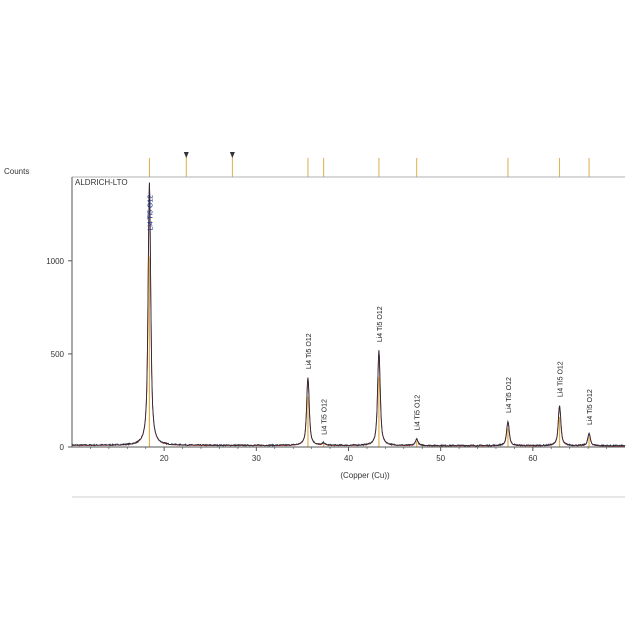  I want to click on y-tick-label: 0, so click(62, 447).